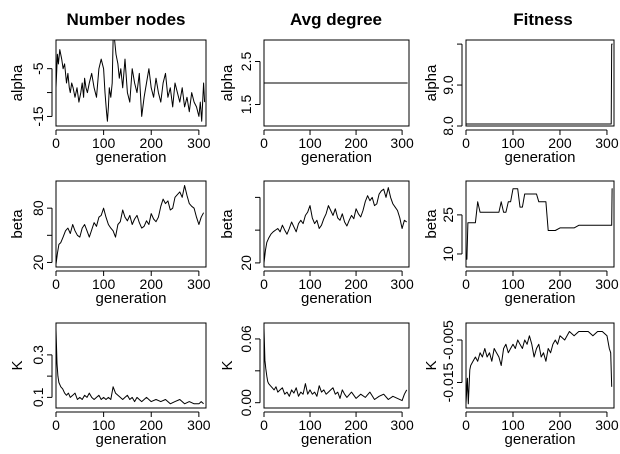 The image size is (620, 454). What do you see at coordinates (448, 215) in the screenshot?
I see `y-tick-label: 25` at bounding box center [448, 215].